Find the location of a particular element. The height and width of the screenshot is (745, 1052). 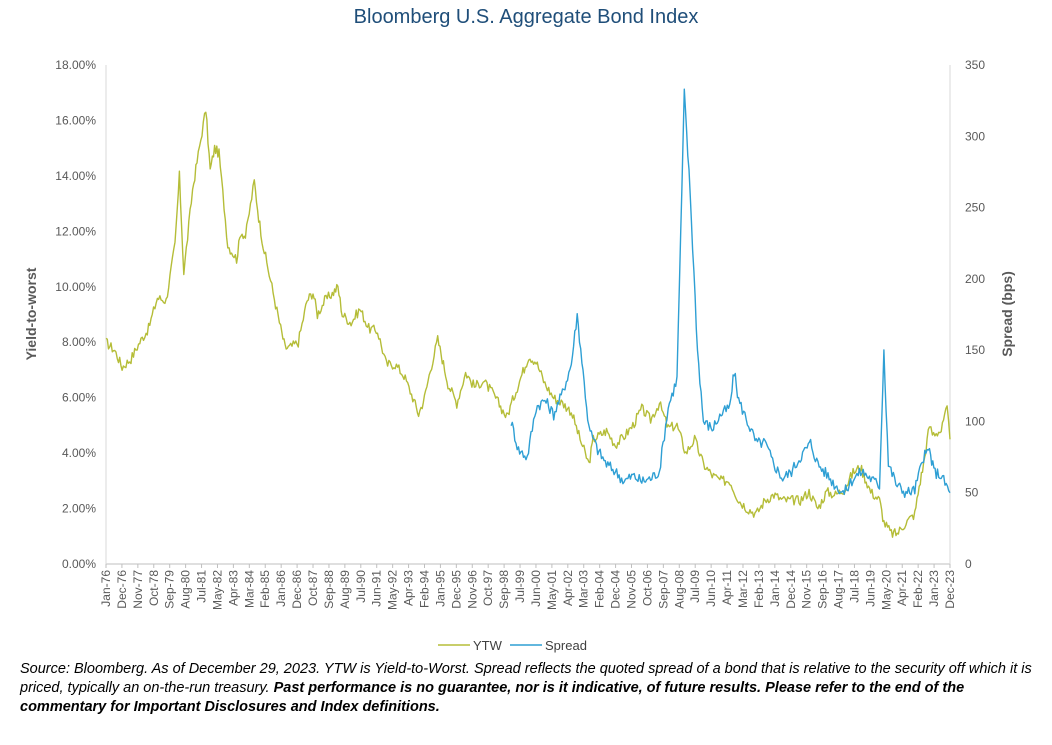

y-tick-label: 2.00% is located at coordinates (79, 509).